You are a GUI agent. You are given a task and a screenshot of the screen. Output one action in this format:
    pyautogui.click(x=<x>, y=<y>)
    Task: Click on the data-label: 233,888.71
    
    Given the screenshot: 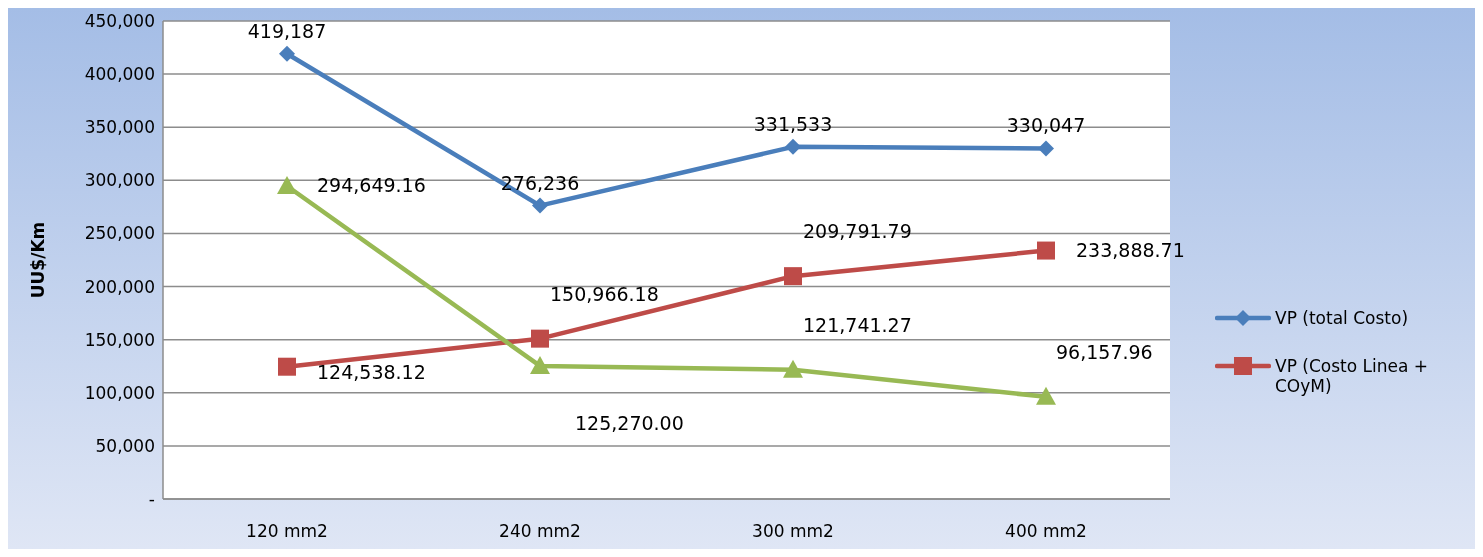 What is the action you would take?
    pyautogui.click(x=1130, y=249)
    